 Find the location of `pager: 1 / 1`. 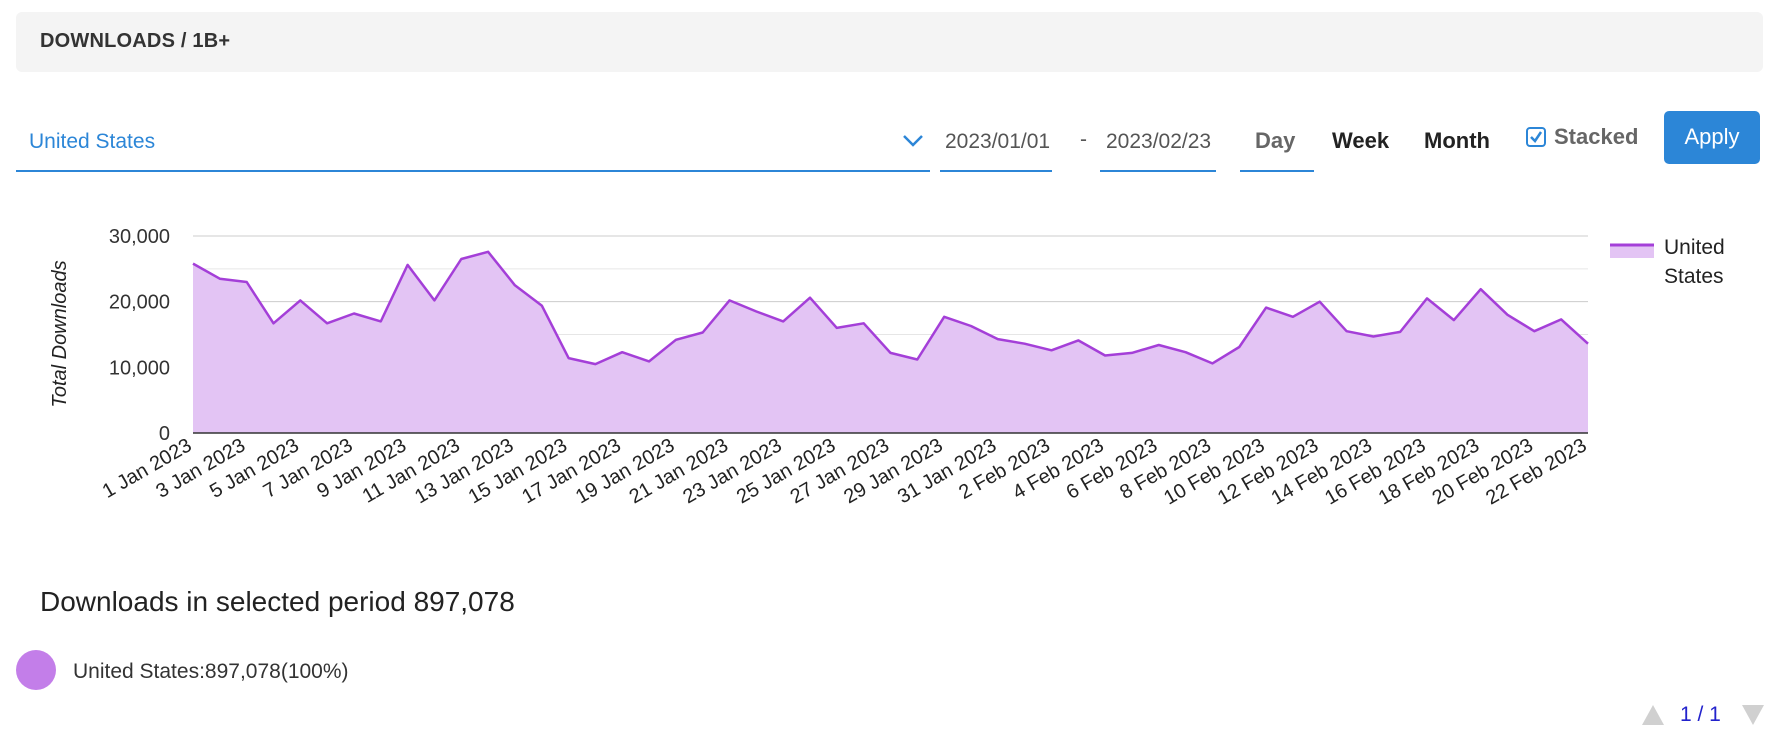

pager: 1 / 1 is located at coordinates (1703, 717).